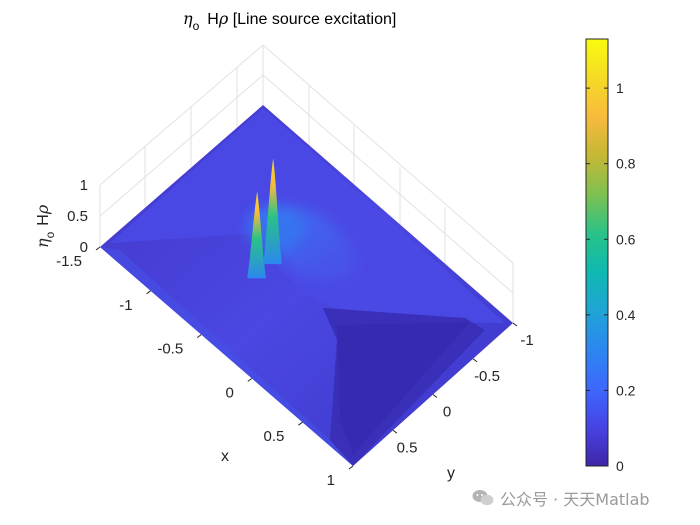 The width and height of the screenshot is (700, 525). I want to click on x-tick-label: 1, so click(331, 480).